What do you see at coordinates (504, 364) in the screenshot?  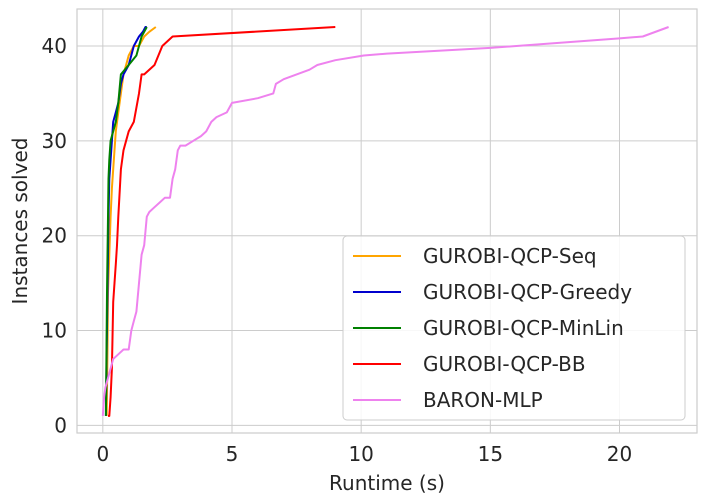 I see `legend-label: GUROBI-QCP-BB` at bounding box center [504, 364].